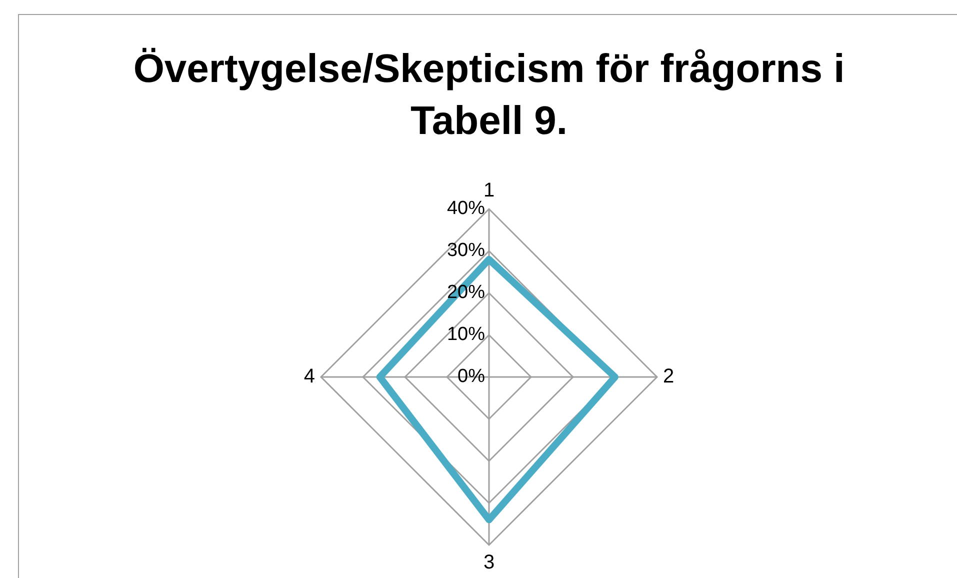  I want to click on y-tick-label: 30%, so click(466, 251).